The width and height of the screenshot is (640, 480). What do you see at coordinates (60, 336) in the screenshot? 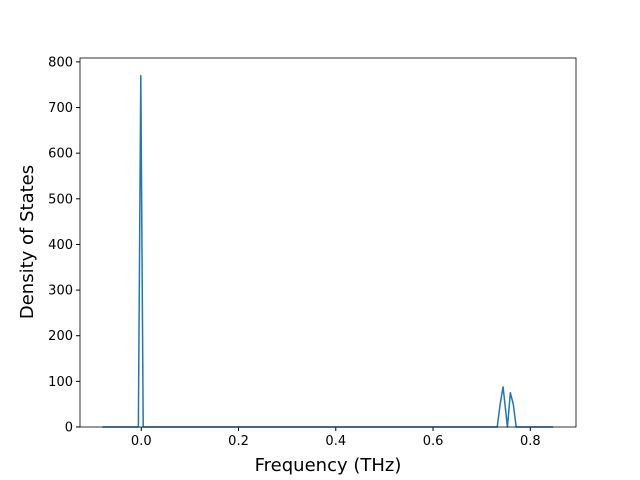
I see `y-tick-label: 200` at bounding box center [60, 336].